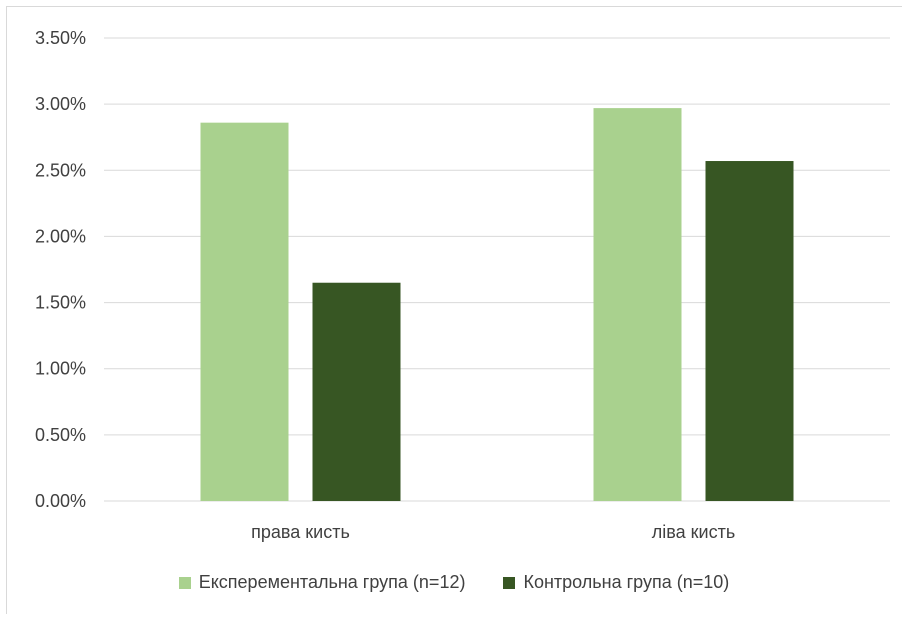  Describe the element at coordinates (60, 236) in the screenshot. I see `y-tick-label: 2.00%` at that location.